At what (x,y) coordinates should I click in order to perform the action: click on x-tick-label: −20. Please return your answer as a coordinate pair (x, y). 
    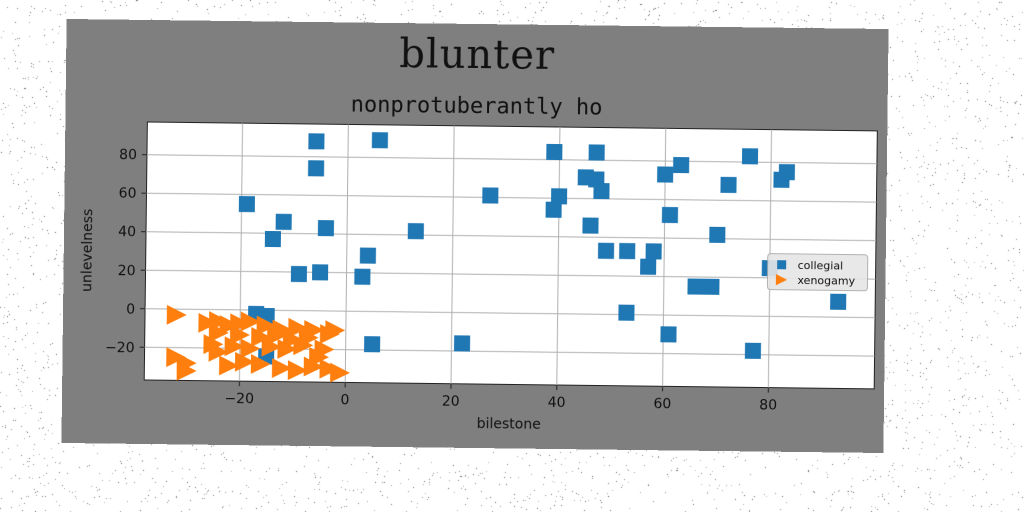
    Looking at the image, I should click on (239, 399).